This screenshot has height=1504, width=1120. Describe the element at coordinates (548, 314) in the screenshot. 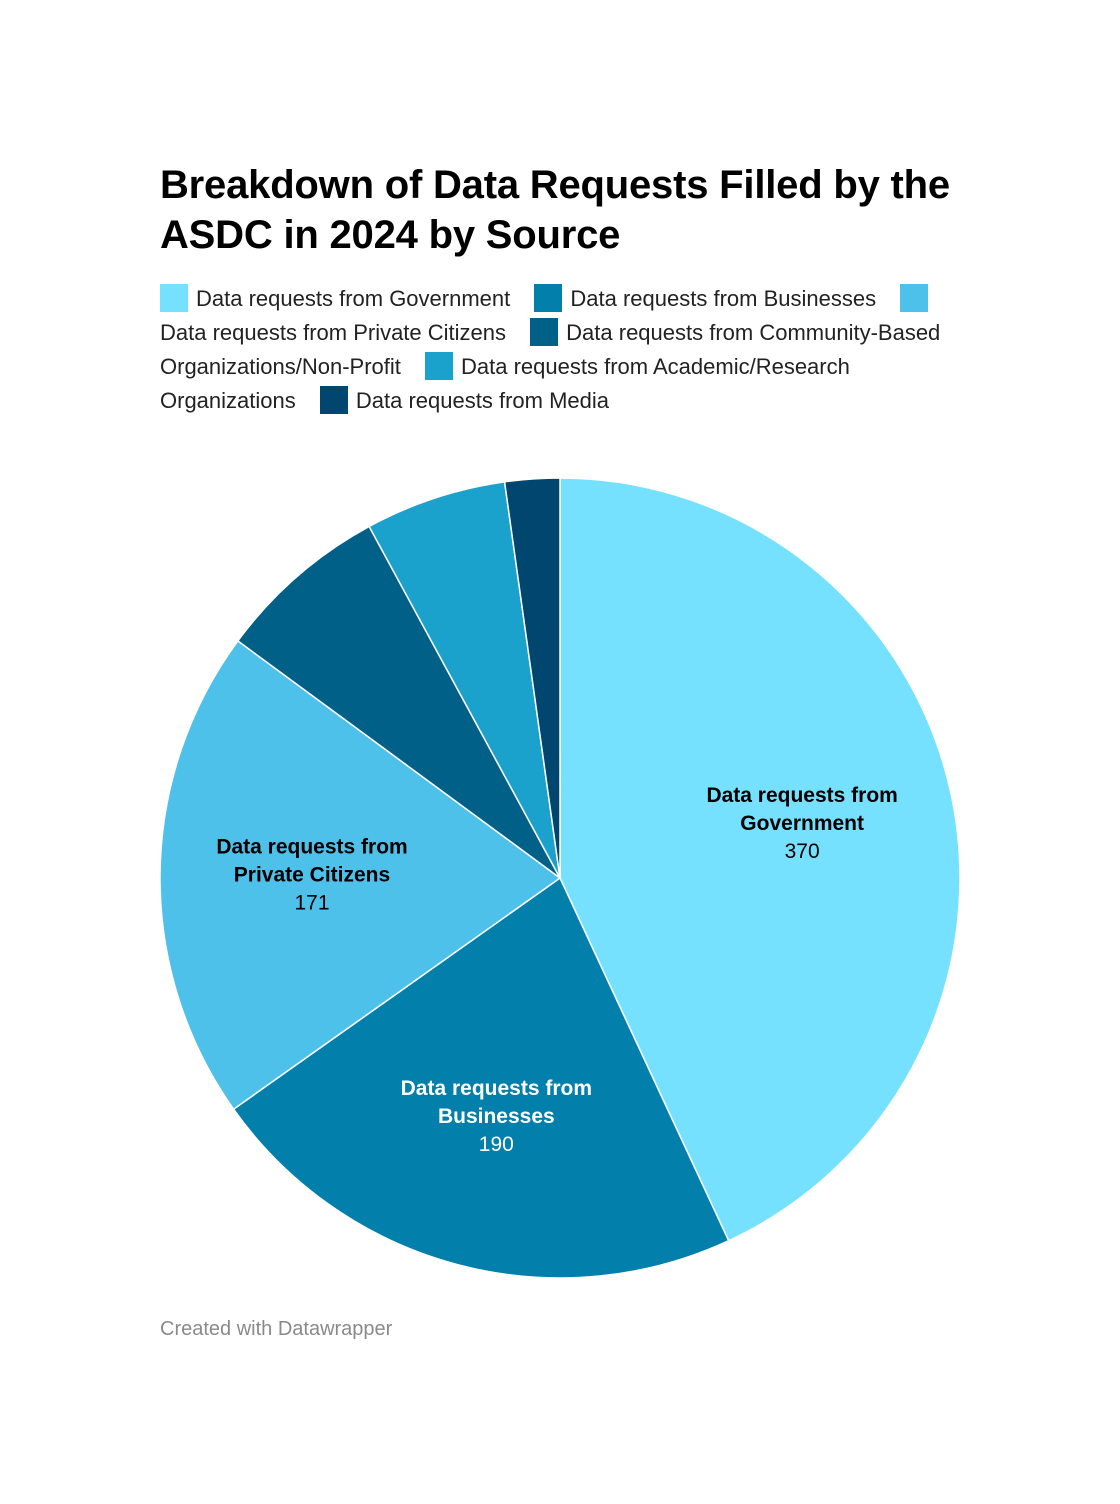

I see `legend-item: Data requests from Private Citizens` at that location.